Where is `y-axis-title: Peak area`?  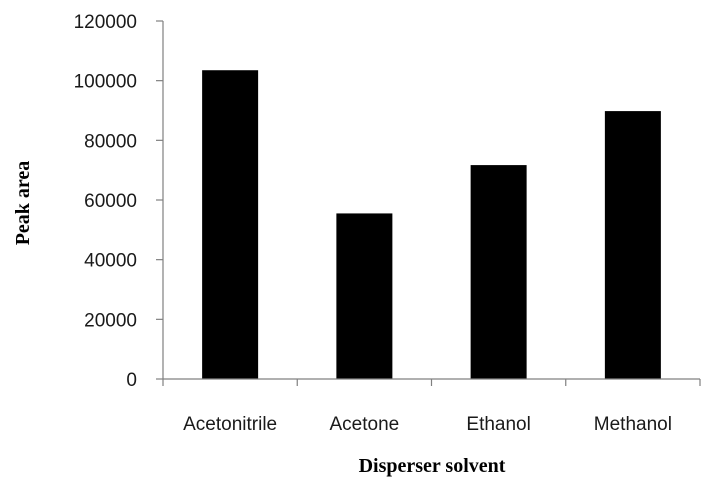
y-axis-title: Peak area is located at coordinates (23, 203).